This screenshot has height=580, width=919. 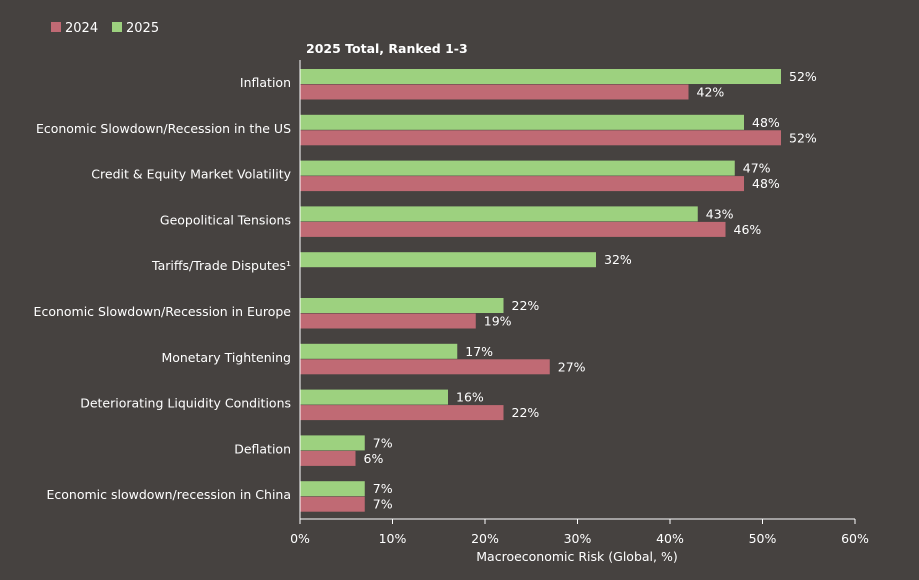 I want to click on data-label-2025: 16%, so click(x=470, y=397).